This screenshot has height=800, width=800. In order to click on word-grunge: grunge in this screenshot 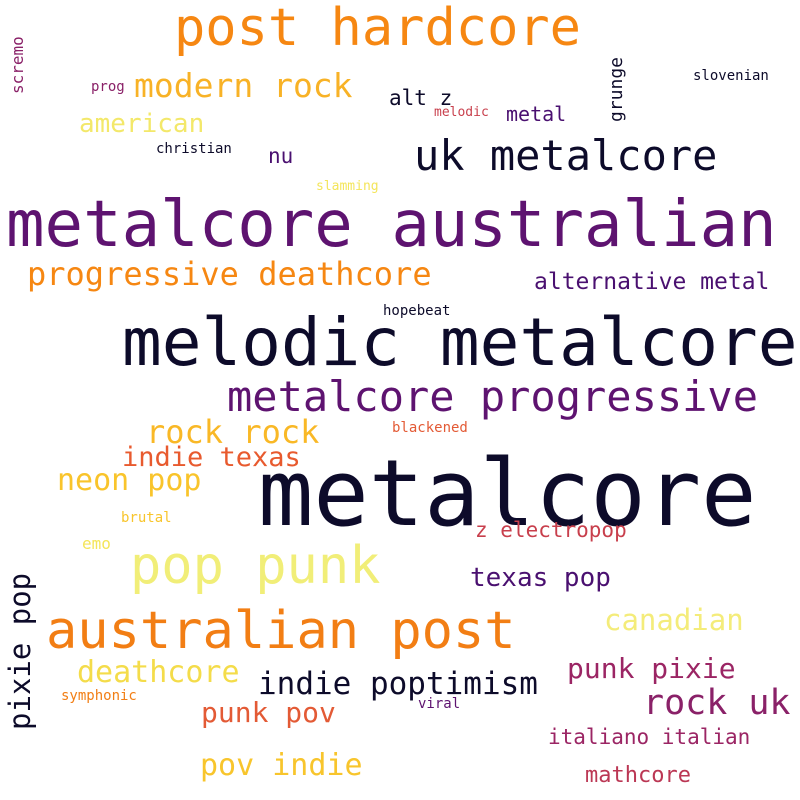, I will do `click(616, 89)`.